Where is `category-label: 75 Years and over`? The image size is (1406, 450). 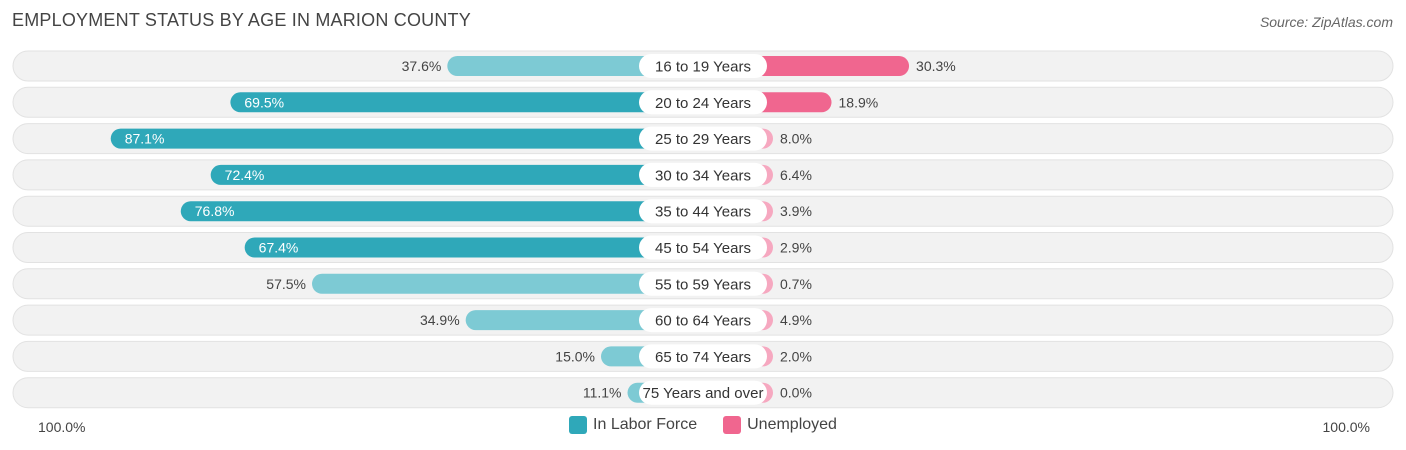
category-label: 75 Years and over is located at coordinates (703, 393).